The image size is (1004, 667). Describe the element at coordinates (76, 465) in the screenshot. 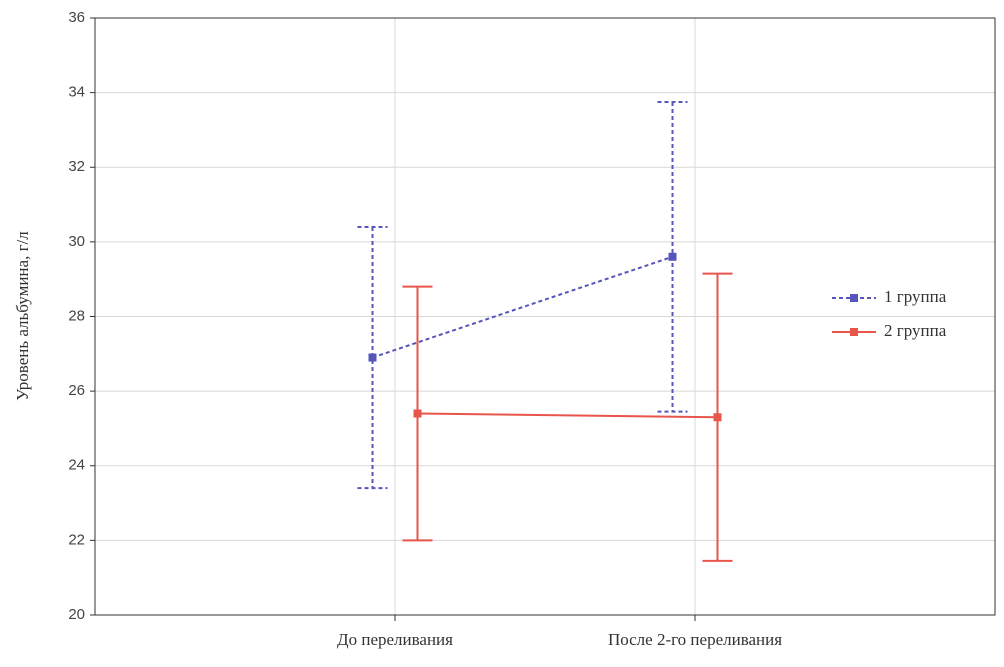

I see `y-tick-label: 24` at that location.